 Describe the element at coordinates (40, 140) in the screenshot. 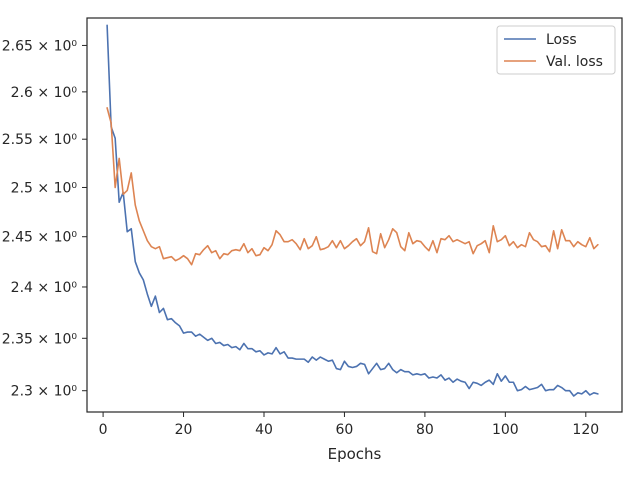

I see `y-tick-label: 2.55 × 10⁰` at that location.